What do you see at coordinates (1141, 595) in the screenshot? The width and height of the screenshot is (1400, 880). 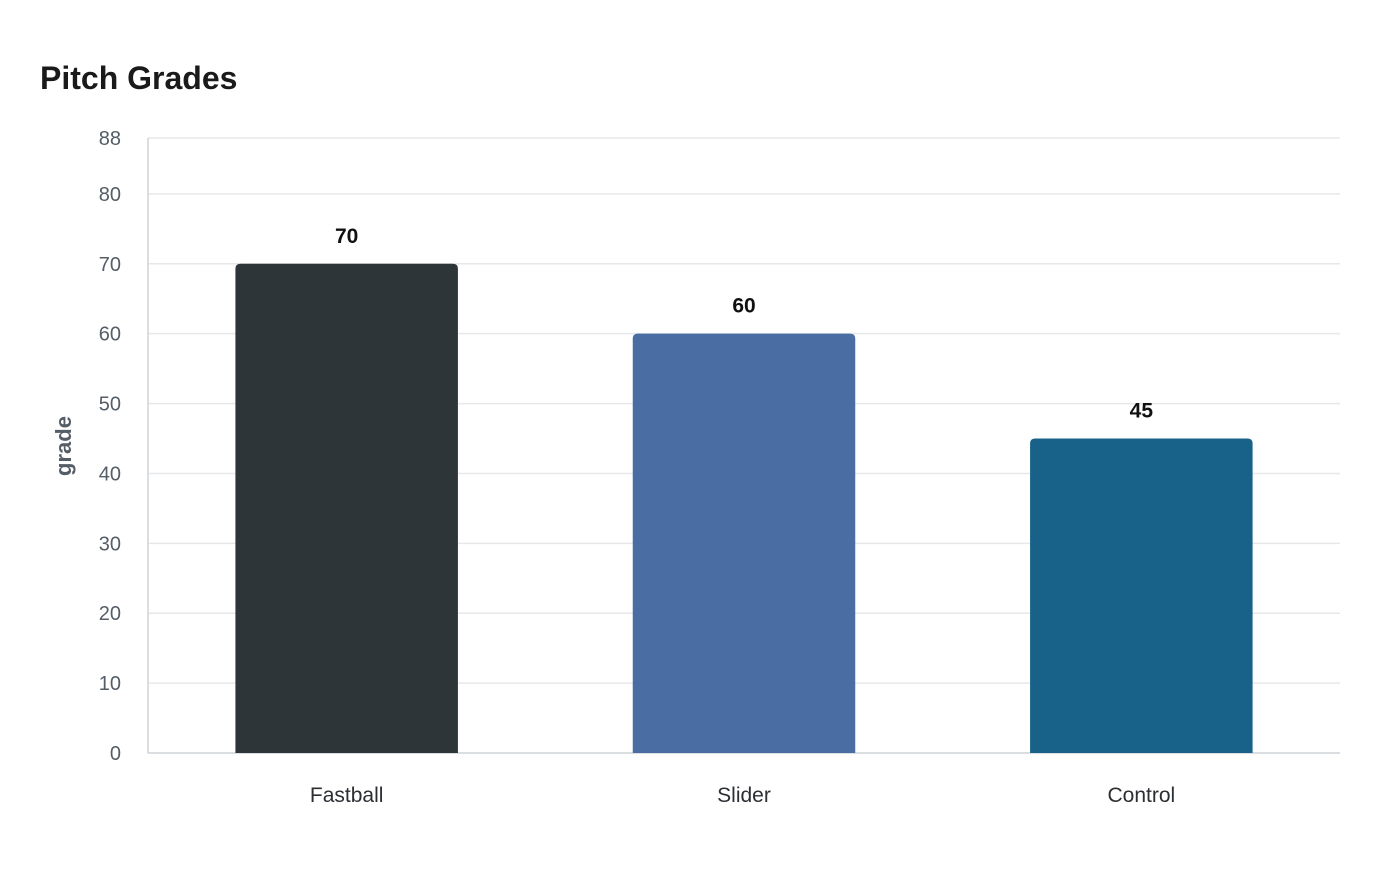 I see `bar-control` at bounding box center [1141, 595].